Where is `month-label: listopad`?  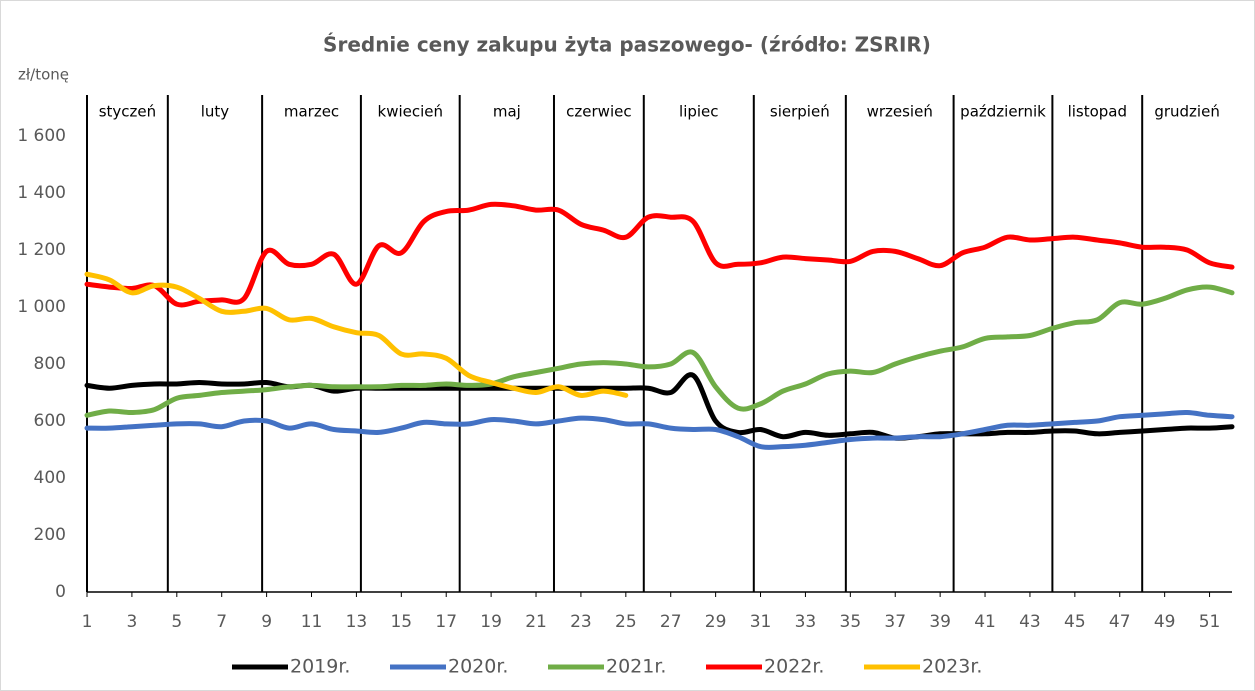 month-label: listopad is located at coordinates (1097, 112).